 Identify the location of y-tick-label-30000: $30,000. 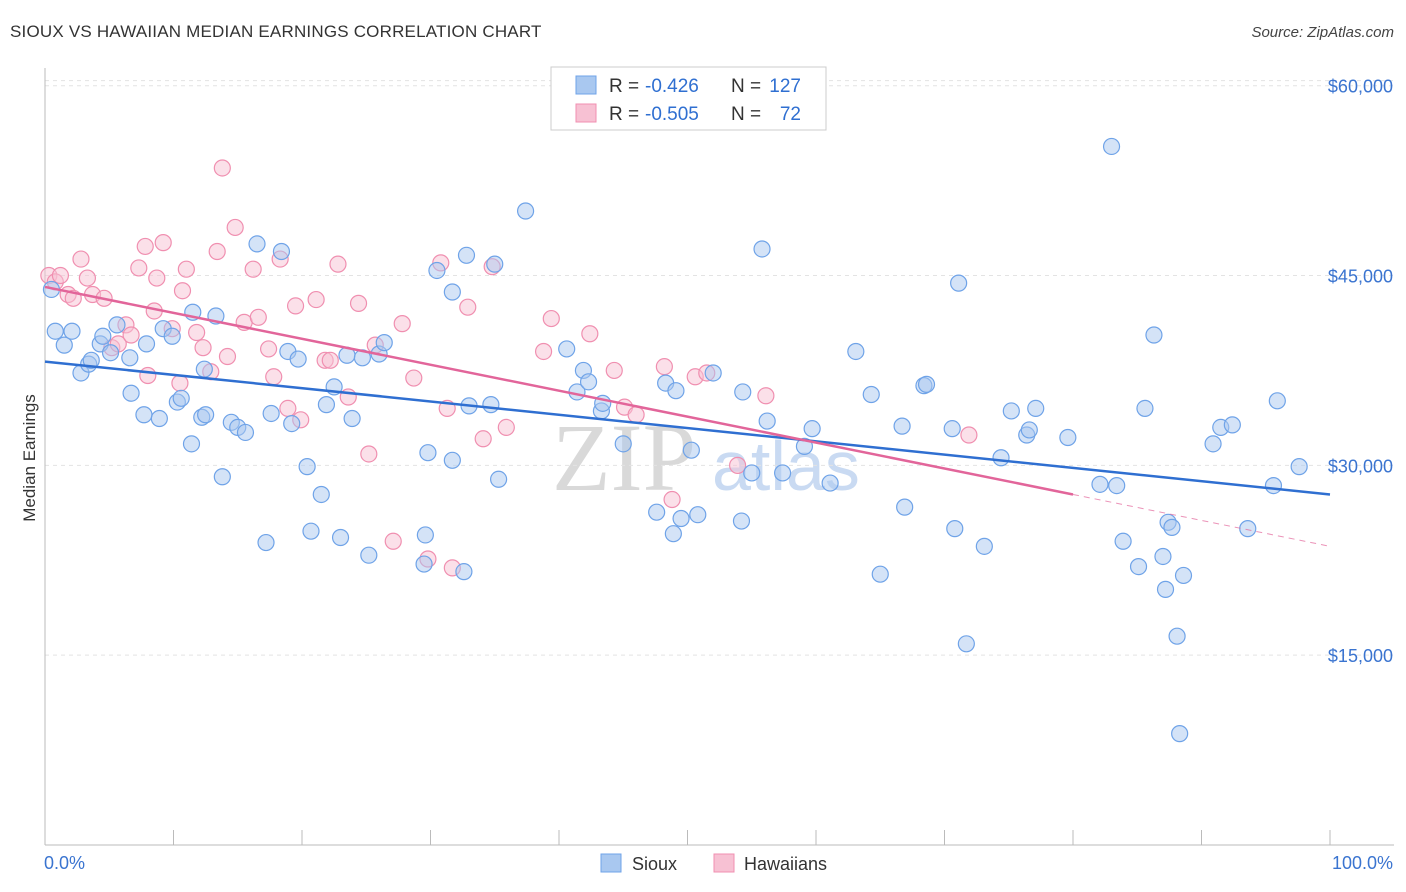
(1360, 466).